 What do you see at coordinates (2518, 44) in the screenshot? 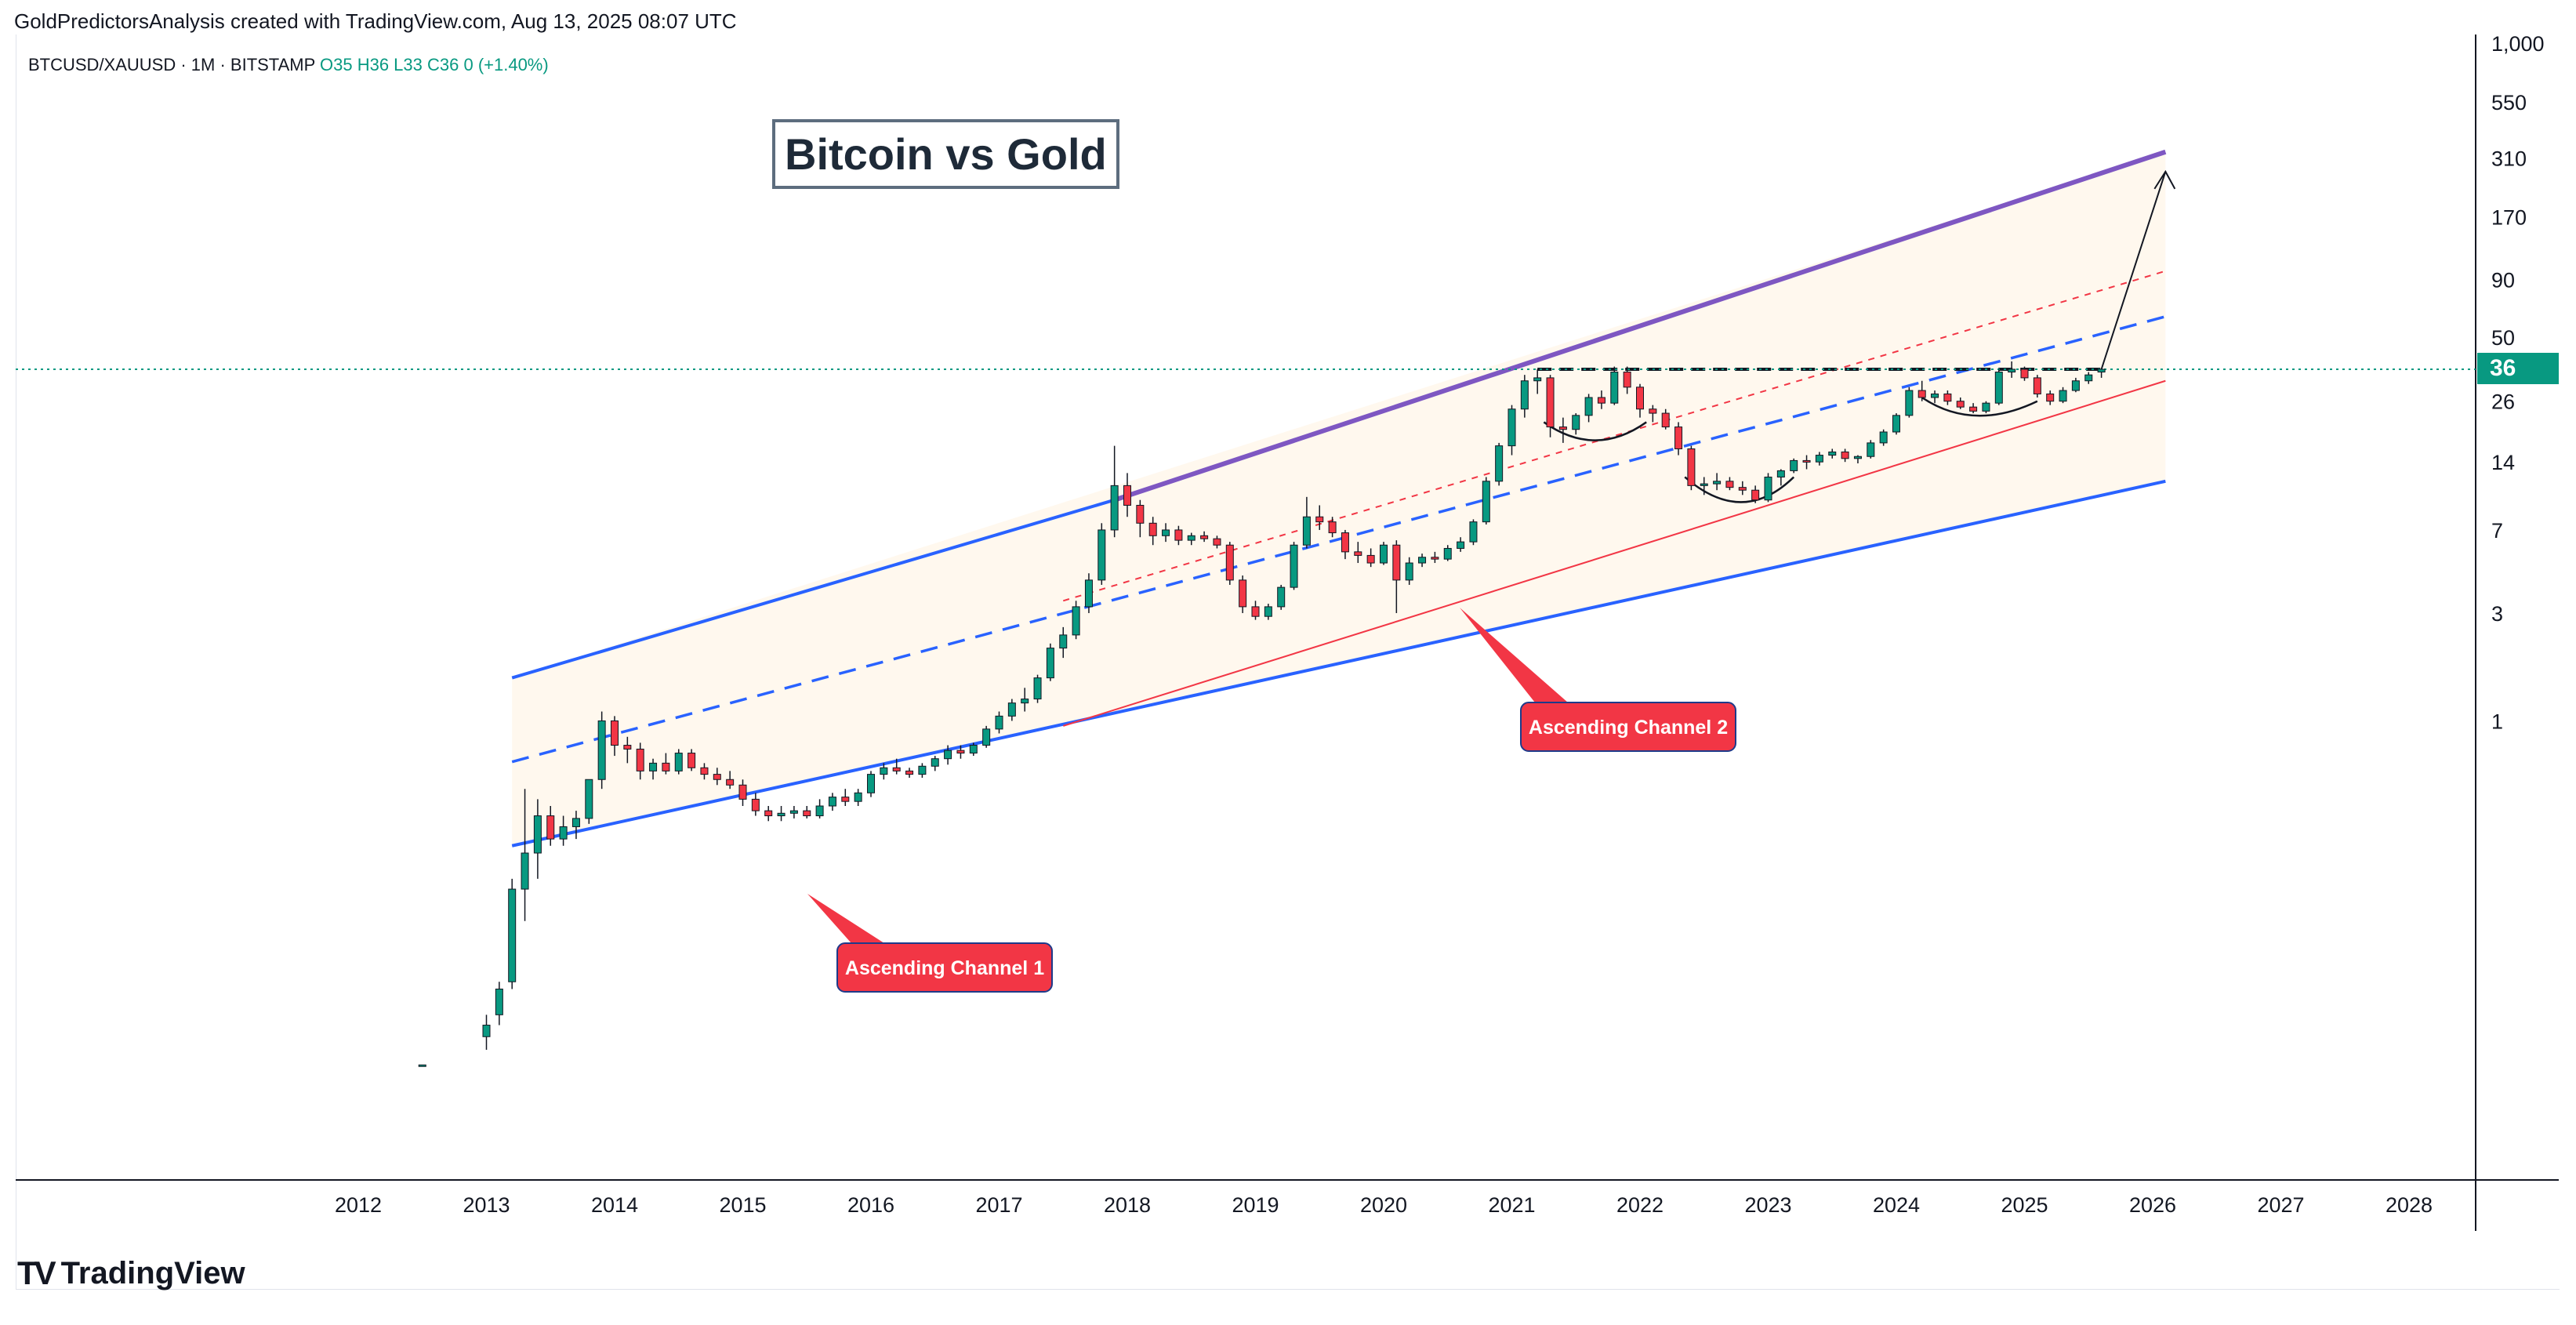
I see `y-tick-label: 1,000` at bounding box center [2518, 44].